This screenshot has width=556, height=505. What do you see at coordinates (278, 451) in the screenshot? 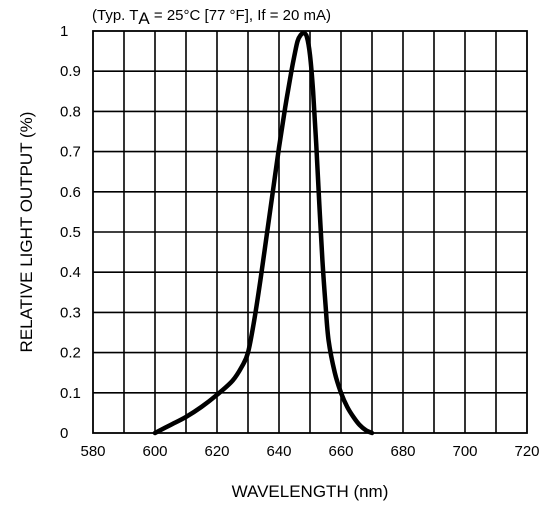
I see `x-tick-label: 640` at bounding box center [278, 451].